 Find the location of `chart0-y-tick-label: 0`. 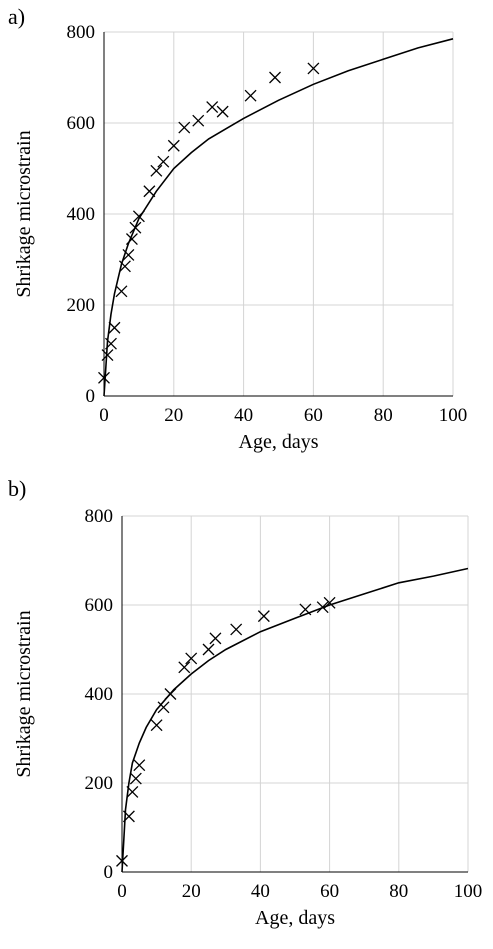

chart0-y-tick-label: 0 is located at coordinates (91, 396).